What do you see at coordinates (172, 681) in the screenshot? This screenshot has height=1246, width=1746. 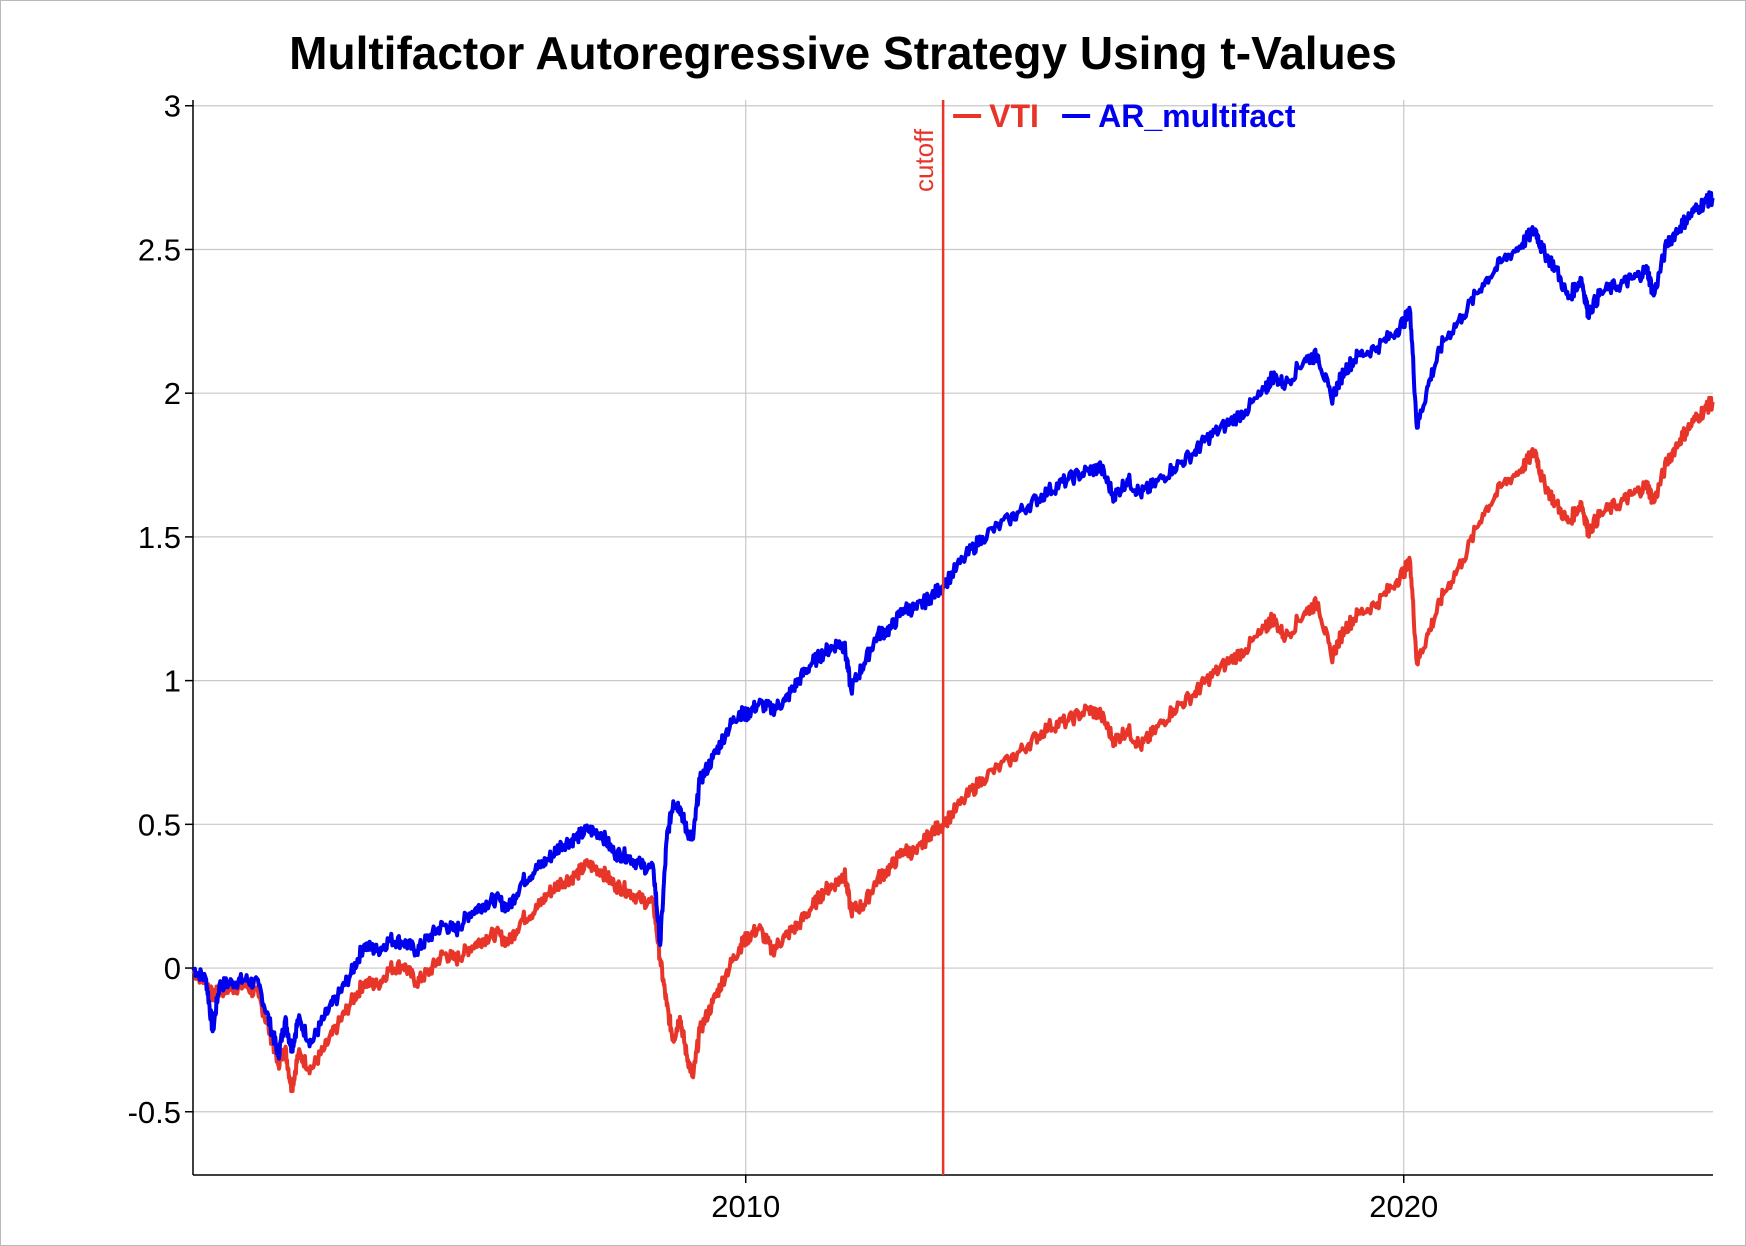 I see `y-tick-label: 1` at bounding box center [172, 681].